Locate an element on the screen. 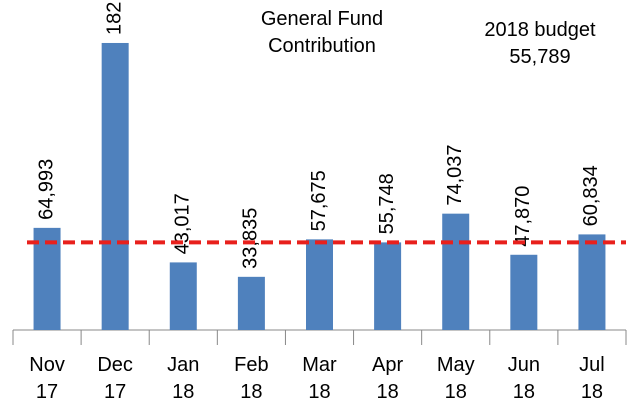 This screenshot has height=404, width=629. x-tick-label: May 18 is located at coordinates (455, 378).